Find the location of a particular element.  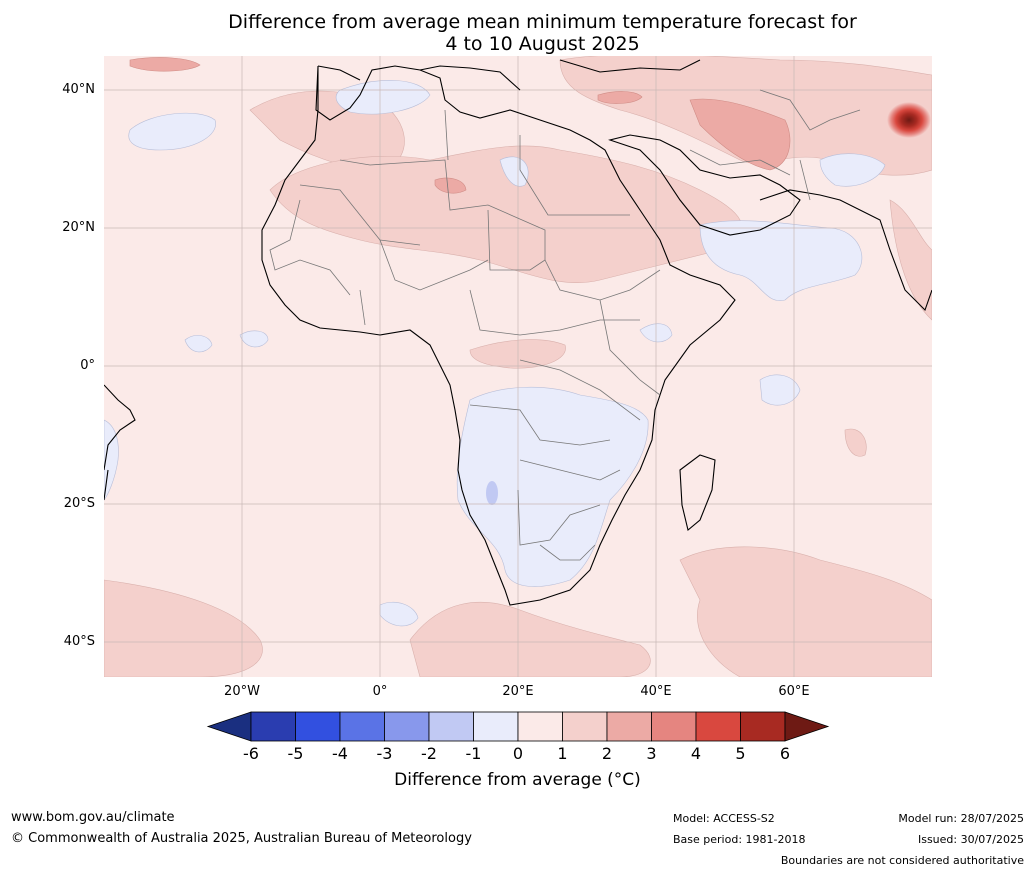

colorbar-tick: 1 is located at coordinates (562, 753).